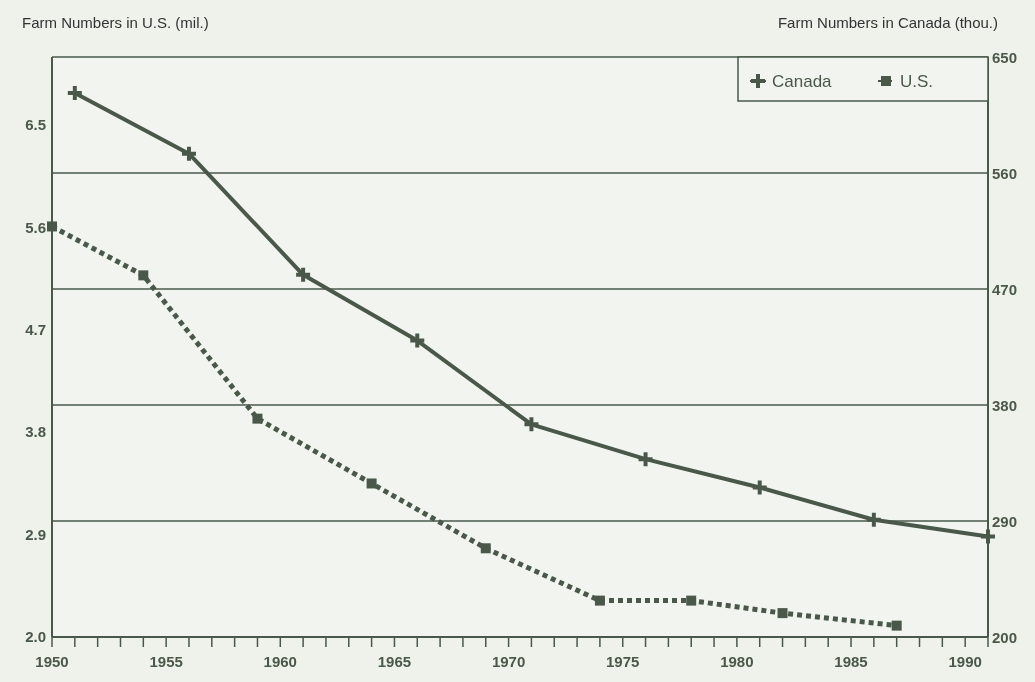 The height and width of the screenshot is (682, 1035). I want to click on y-tick-label: 6.5, so click(35, 125).